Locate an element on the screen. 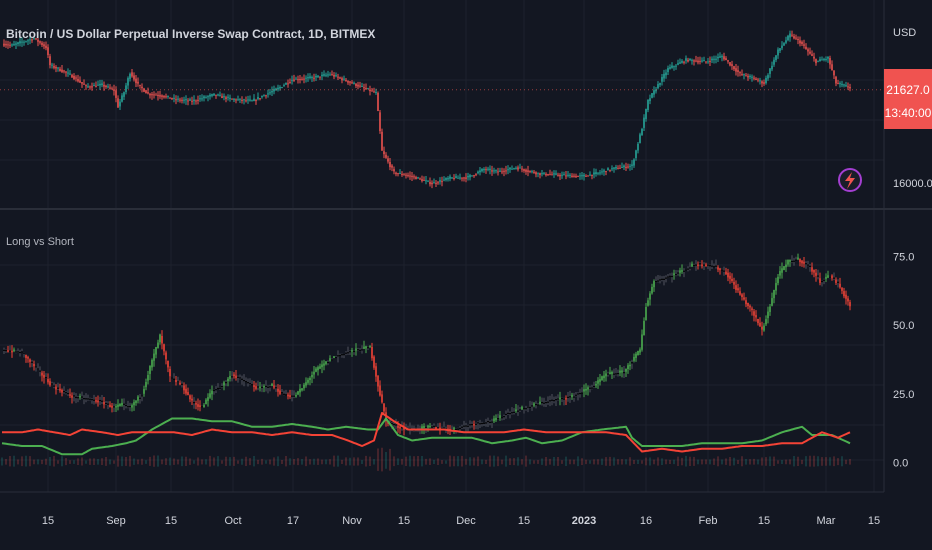 This screenshot has width=932, height=550. lightning-bolt-icon is located at coordinates (850, 180).